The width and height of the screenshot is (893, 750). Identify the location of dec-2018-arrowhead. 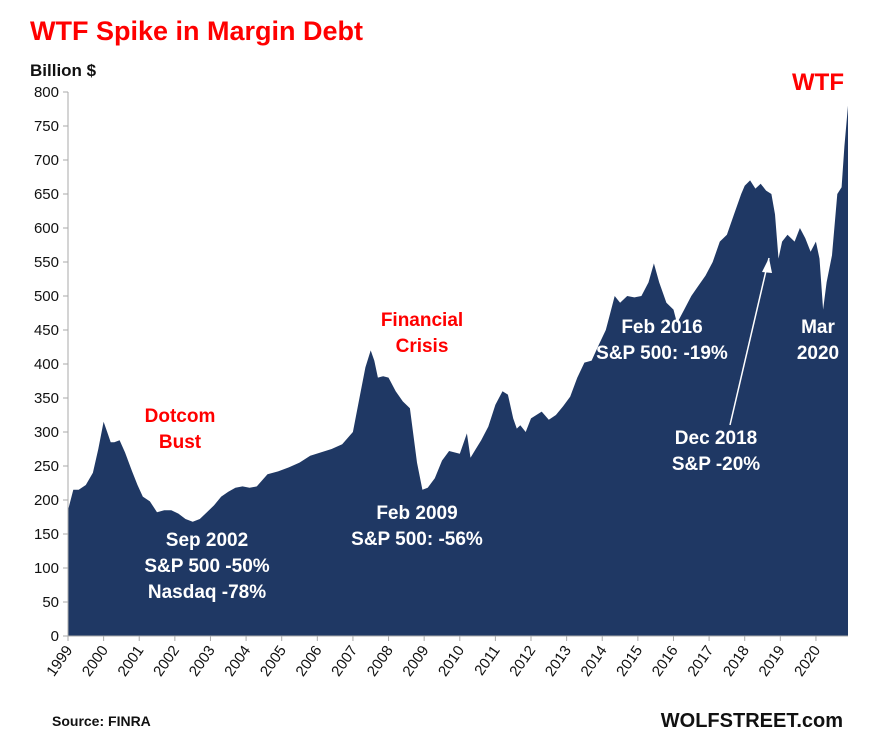
(767, 265).